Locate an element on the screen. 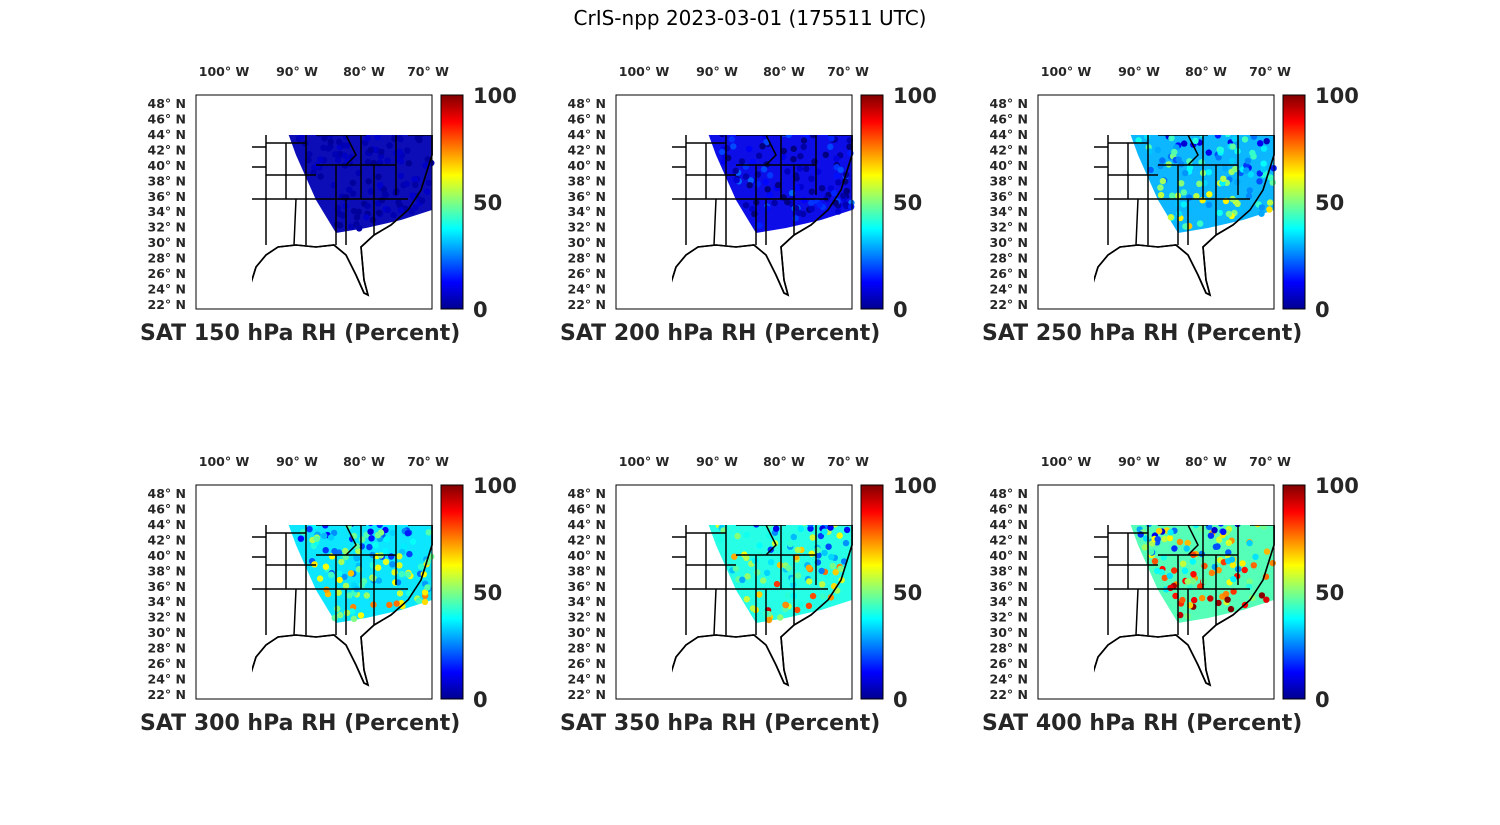 The height and width of the screenshot is (825, 1500). panel-title: SAT 200 hPa RH (Percent) is located at coordinates (720, 333).